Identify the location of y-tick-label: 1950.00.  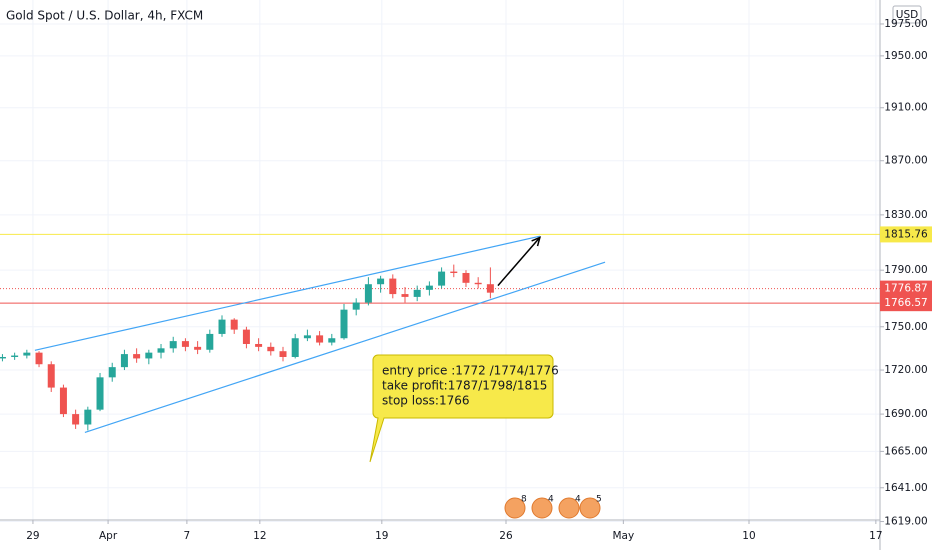
(905, 56).